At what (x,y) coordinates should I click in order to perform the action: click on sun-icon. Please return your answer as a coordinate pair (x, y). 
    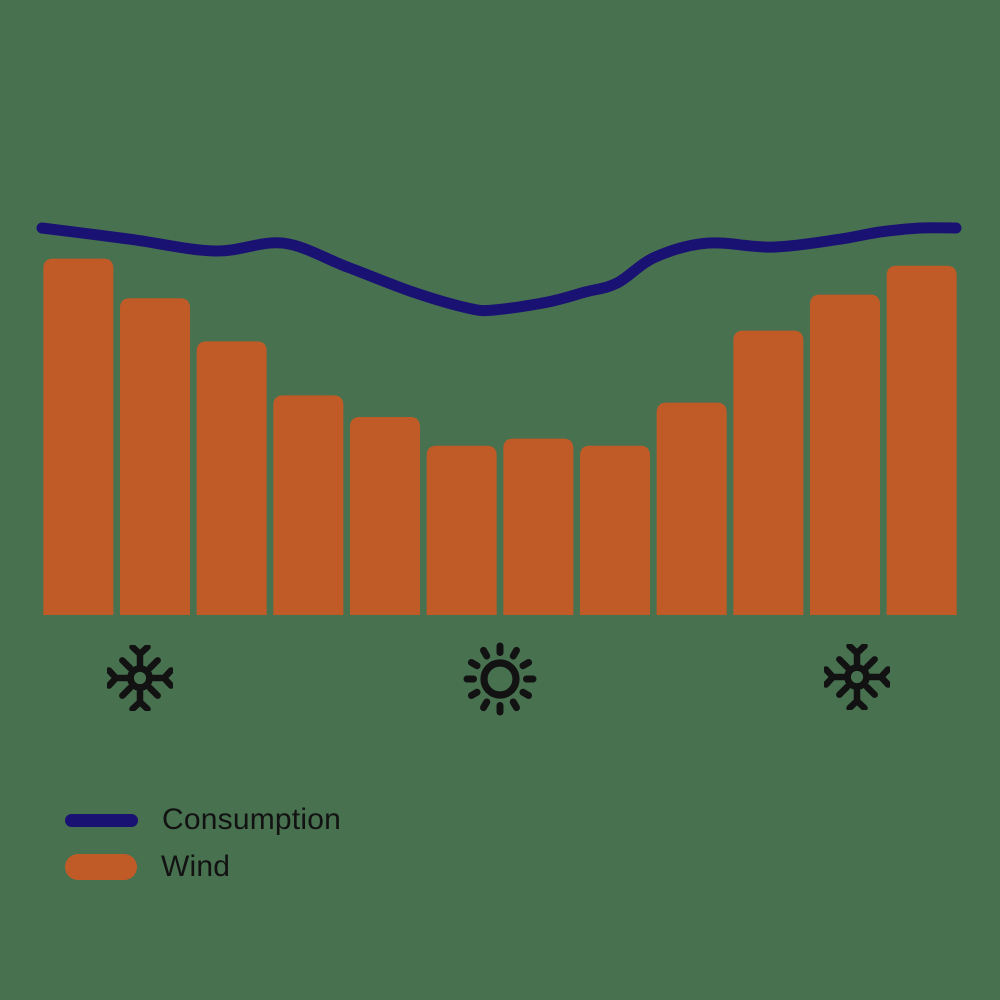
    Looking at the image, I should click on (500, 679).